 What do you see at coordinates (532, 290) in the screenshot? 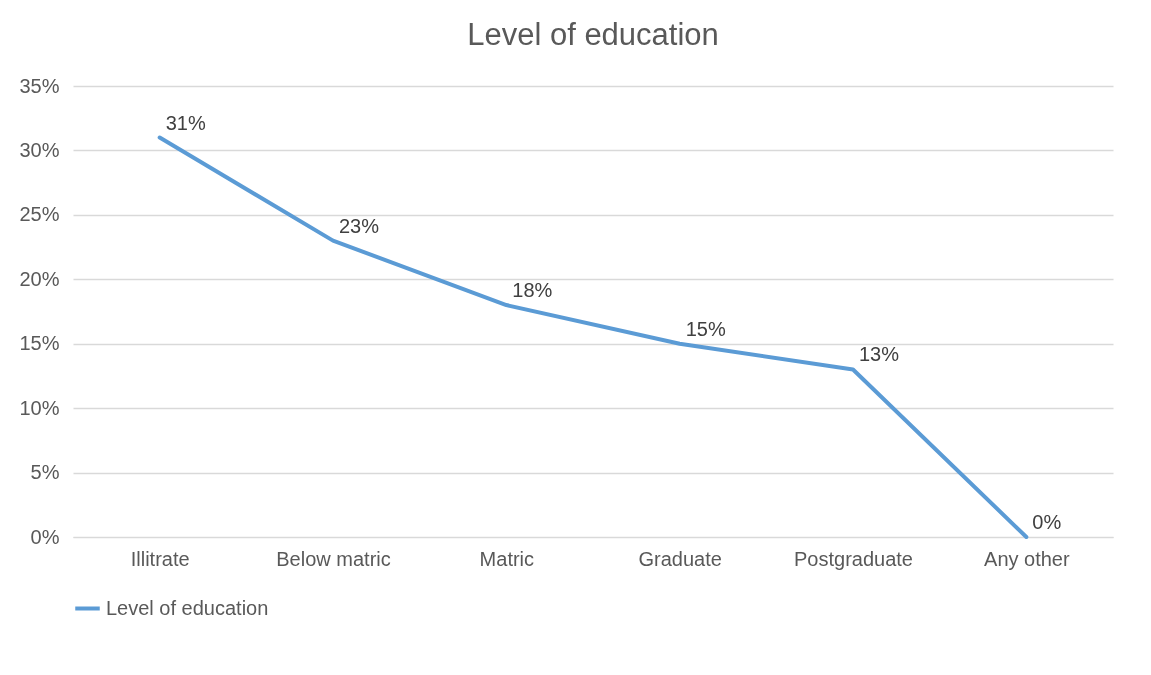
I see `data-label: 18%` at bounding box center [532, 290].